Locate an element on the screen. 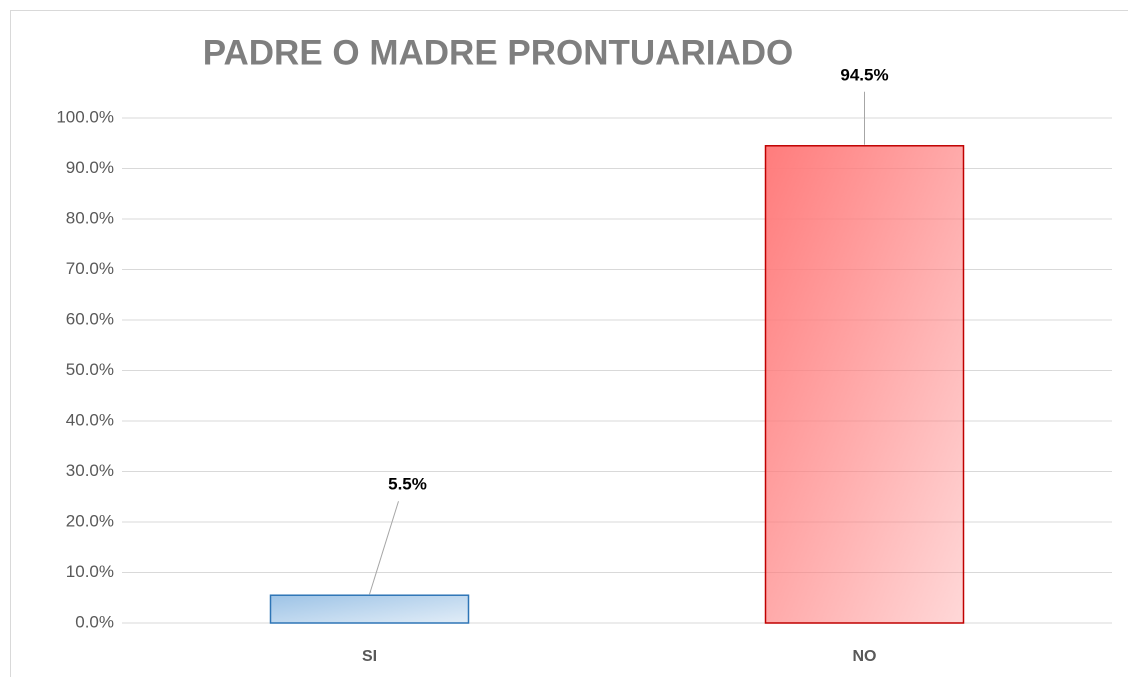 The width and height of the screenshot is (1128, 677). y-tick-label: 20.0% is located at coordinates (90, 520).